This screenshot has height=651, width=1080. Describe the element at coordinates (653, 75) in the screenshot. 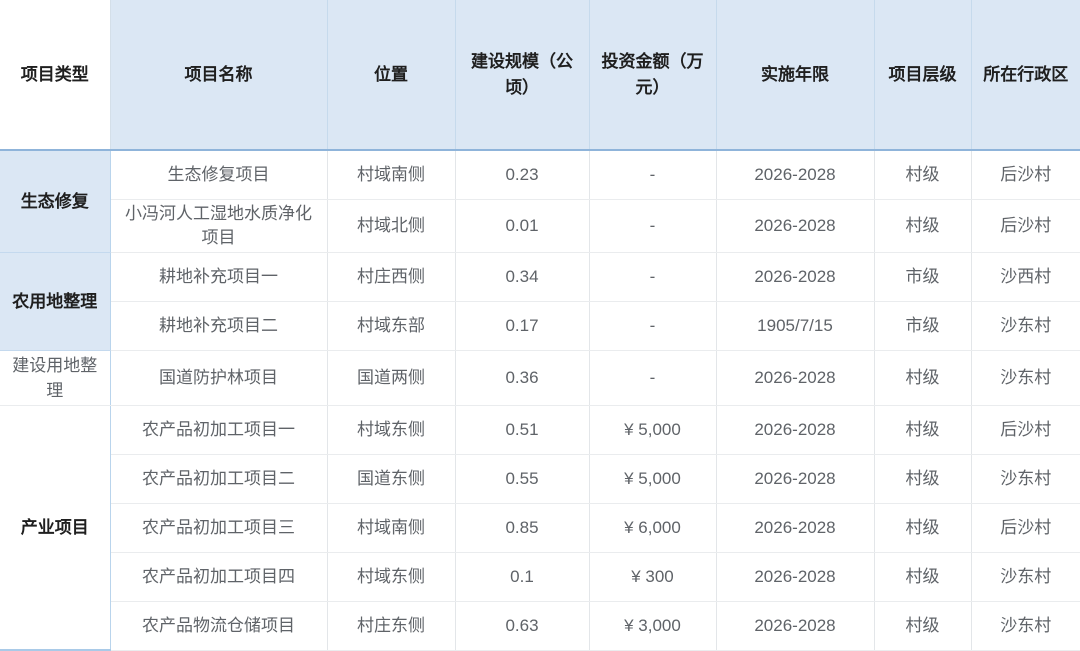

I see `header-investment: 投资金额（万元）` at that location.